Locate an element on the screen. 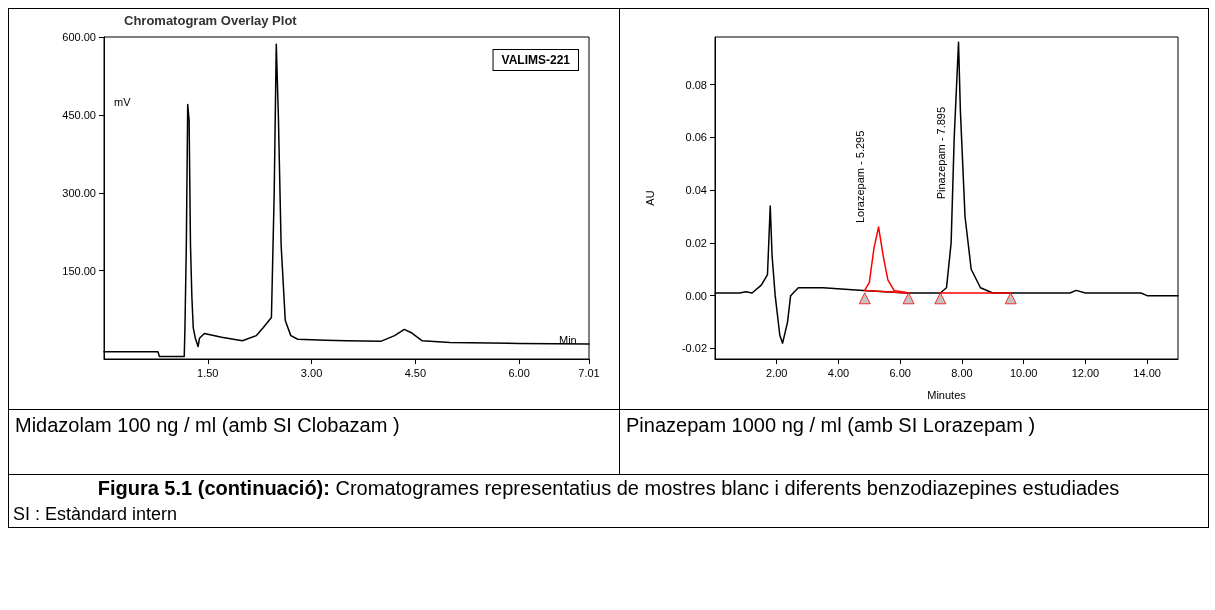 The image size is (1215, 610). y-tick-label: 0.08 is located at coordinates (696, 84).